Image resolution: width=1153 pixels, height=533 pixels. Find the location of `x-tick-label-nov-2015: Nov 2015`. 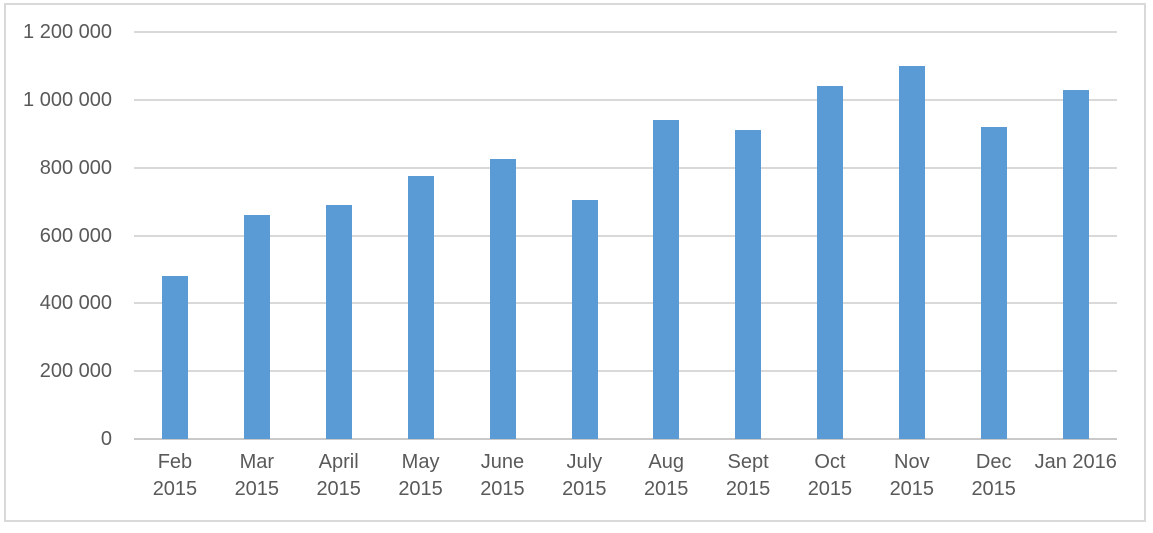

x-tick-label-nov-2015: Nov 2015 is located at coordinates (912, 476).